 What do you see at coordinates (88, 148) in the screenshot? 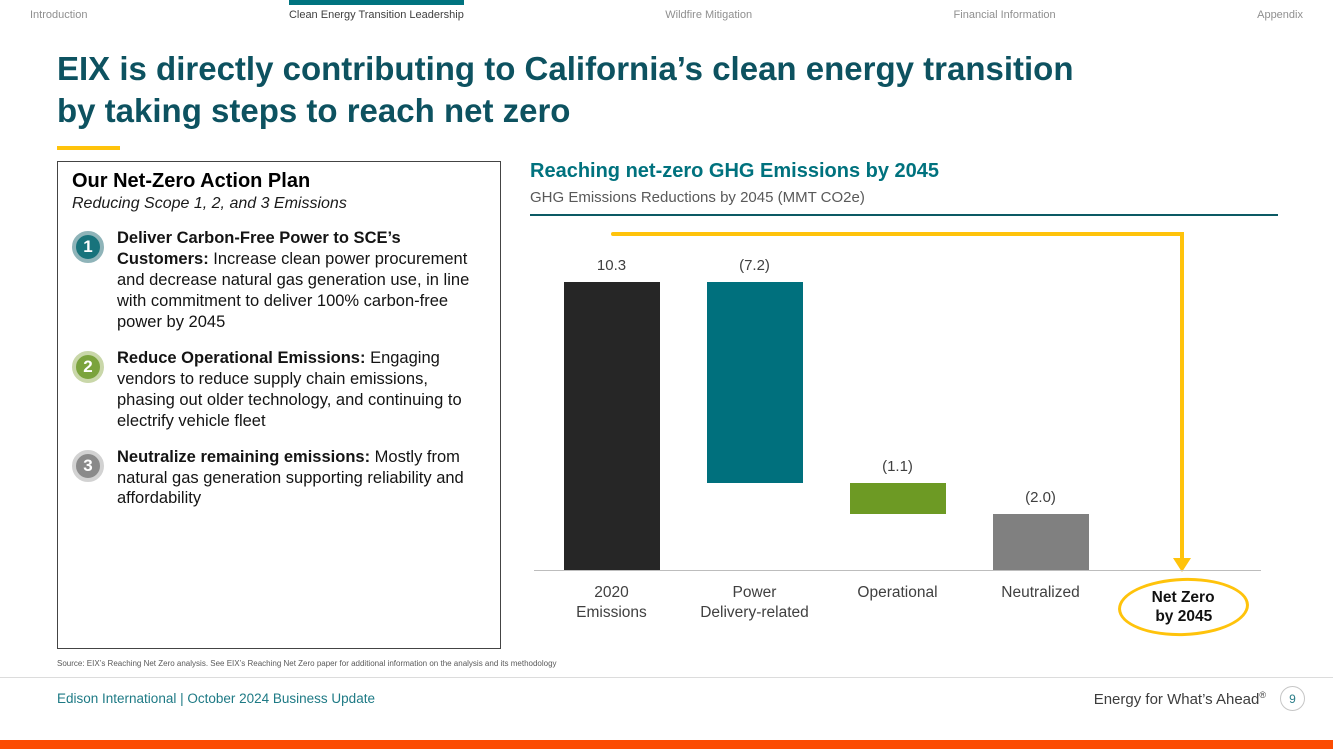
I see `title-accent-bar` at bounding box center [88, 148].